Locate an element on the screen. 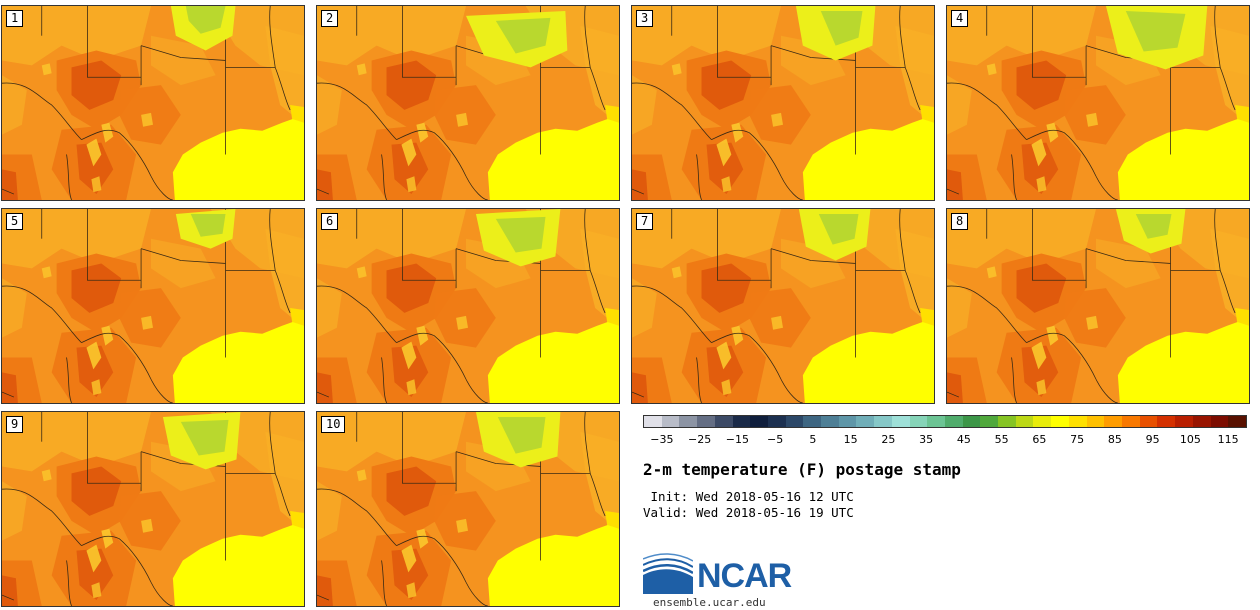 The image size is (1260, 610). member-number: 9 is located at coordinates (15, 424).